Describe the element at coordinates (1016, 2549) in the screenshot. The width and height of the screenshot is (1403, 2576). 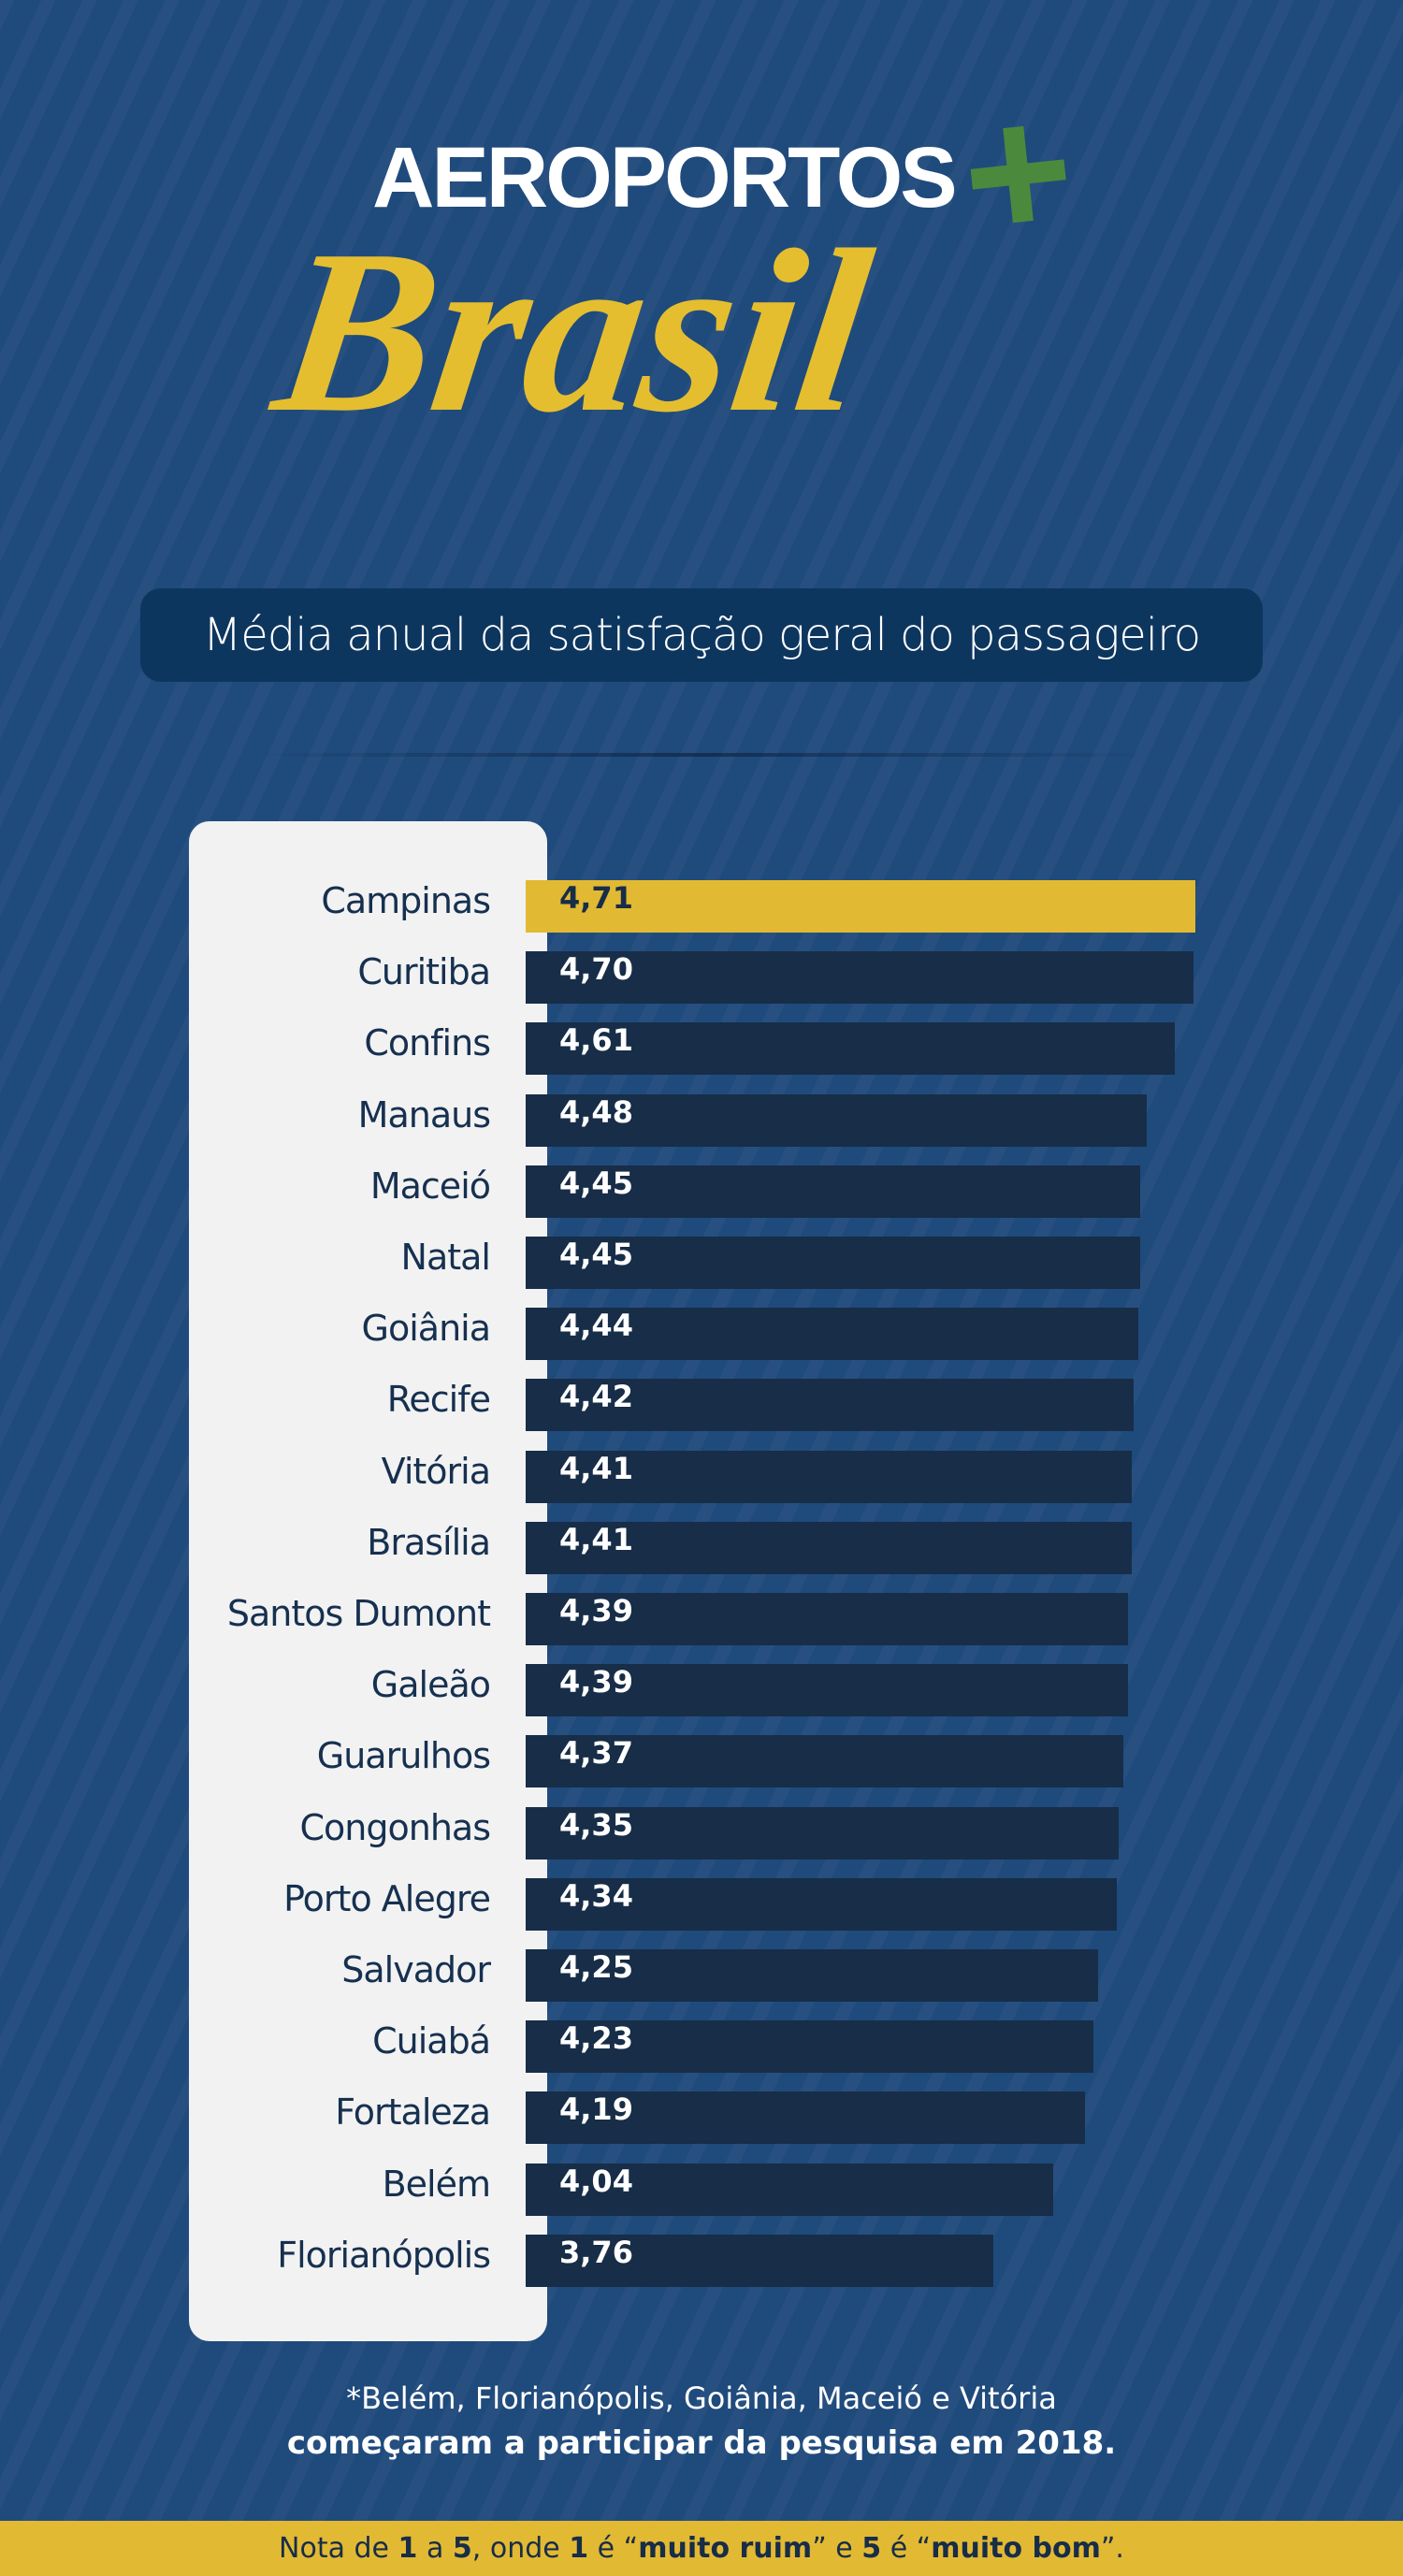
I see `scale-note-text: muito bom` at that location.